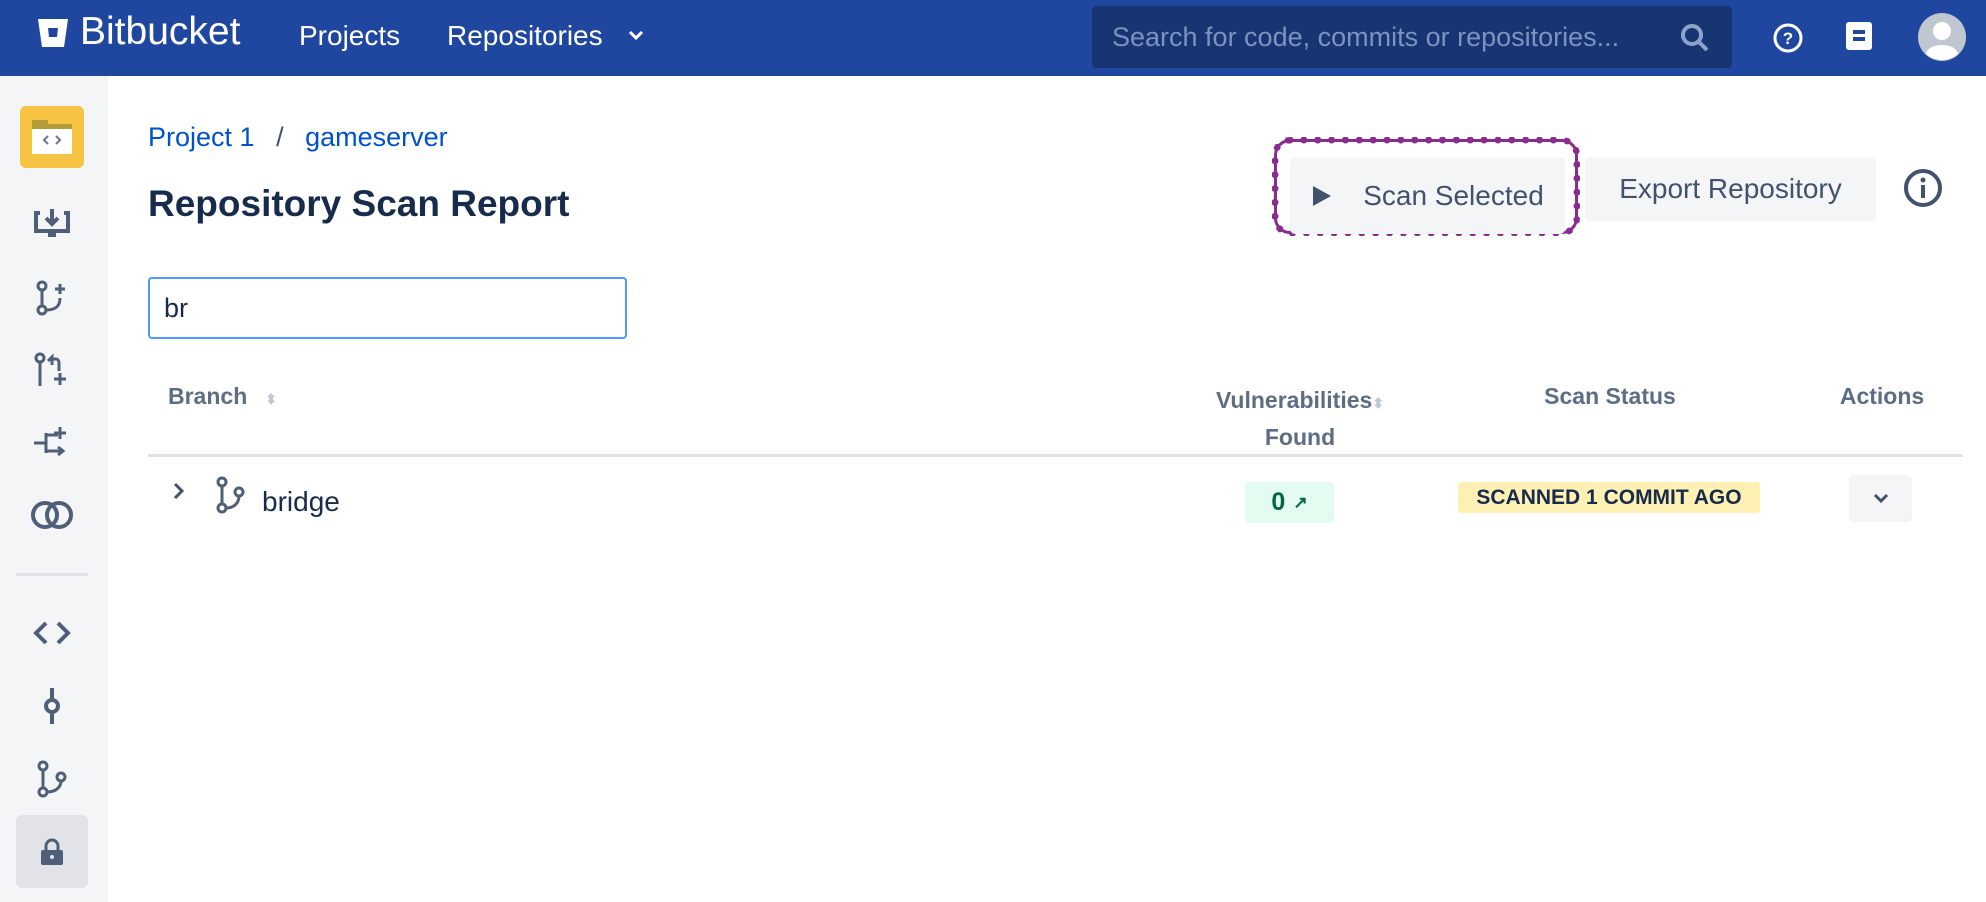  I want to click on global-search, so click(1412, 37).